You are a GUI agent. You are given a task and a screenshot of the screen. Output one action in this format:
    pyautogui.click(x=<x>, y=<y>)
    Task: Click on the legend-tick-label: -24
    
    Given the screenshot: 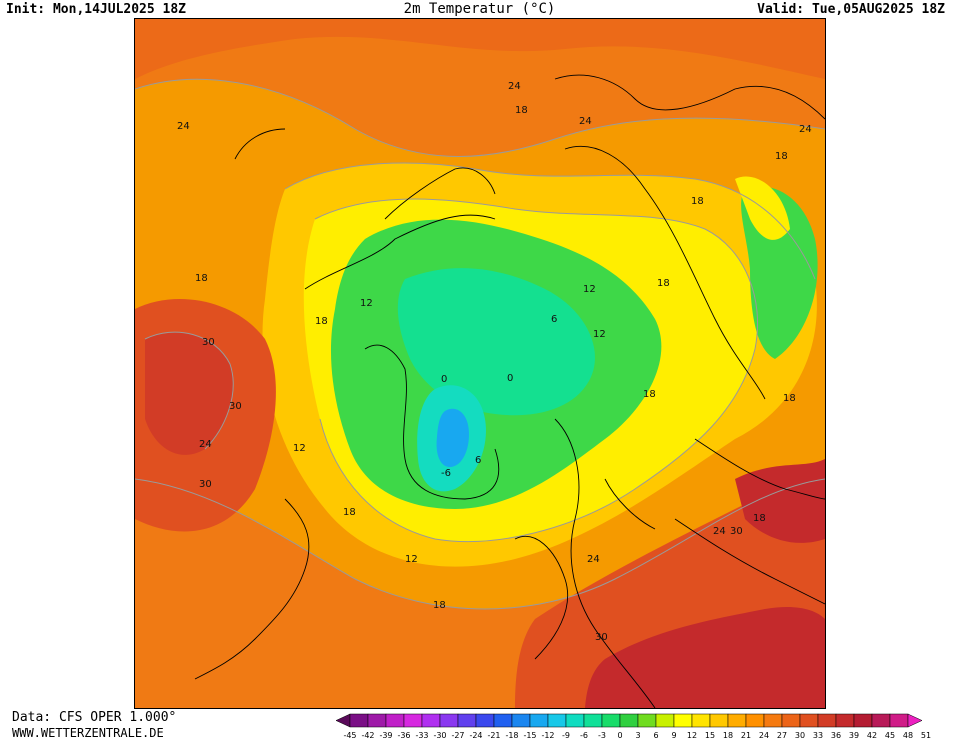 What is the action you would take?
    pyautogui.click(x=475, y=735)
    